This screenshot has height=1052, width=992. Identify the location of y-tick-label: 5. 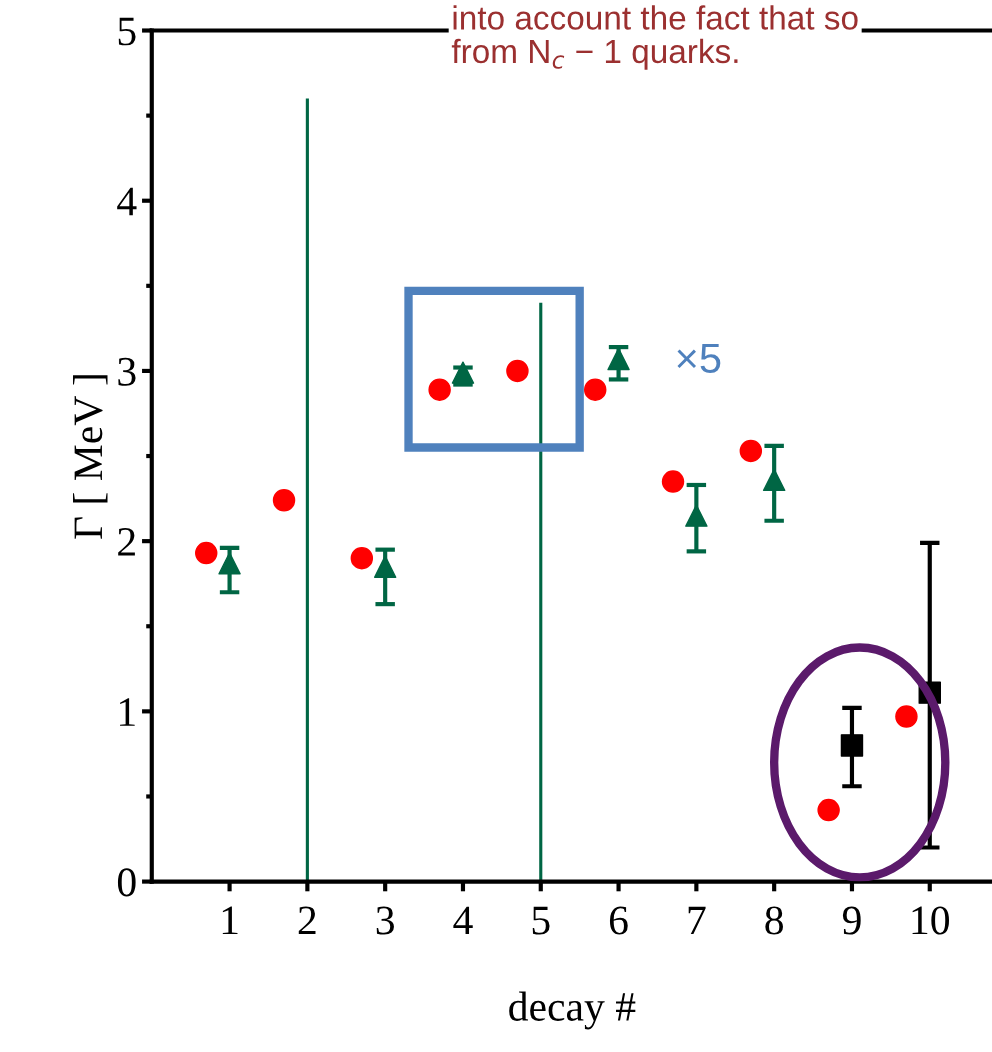
(127, 31).